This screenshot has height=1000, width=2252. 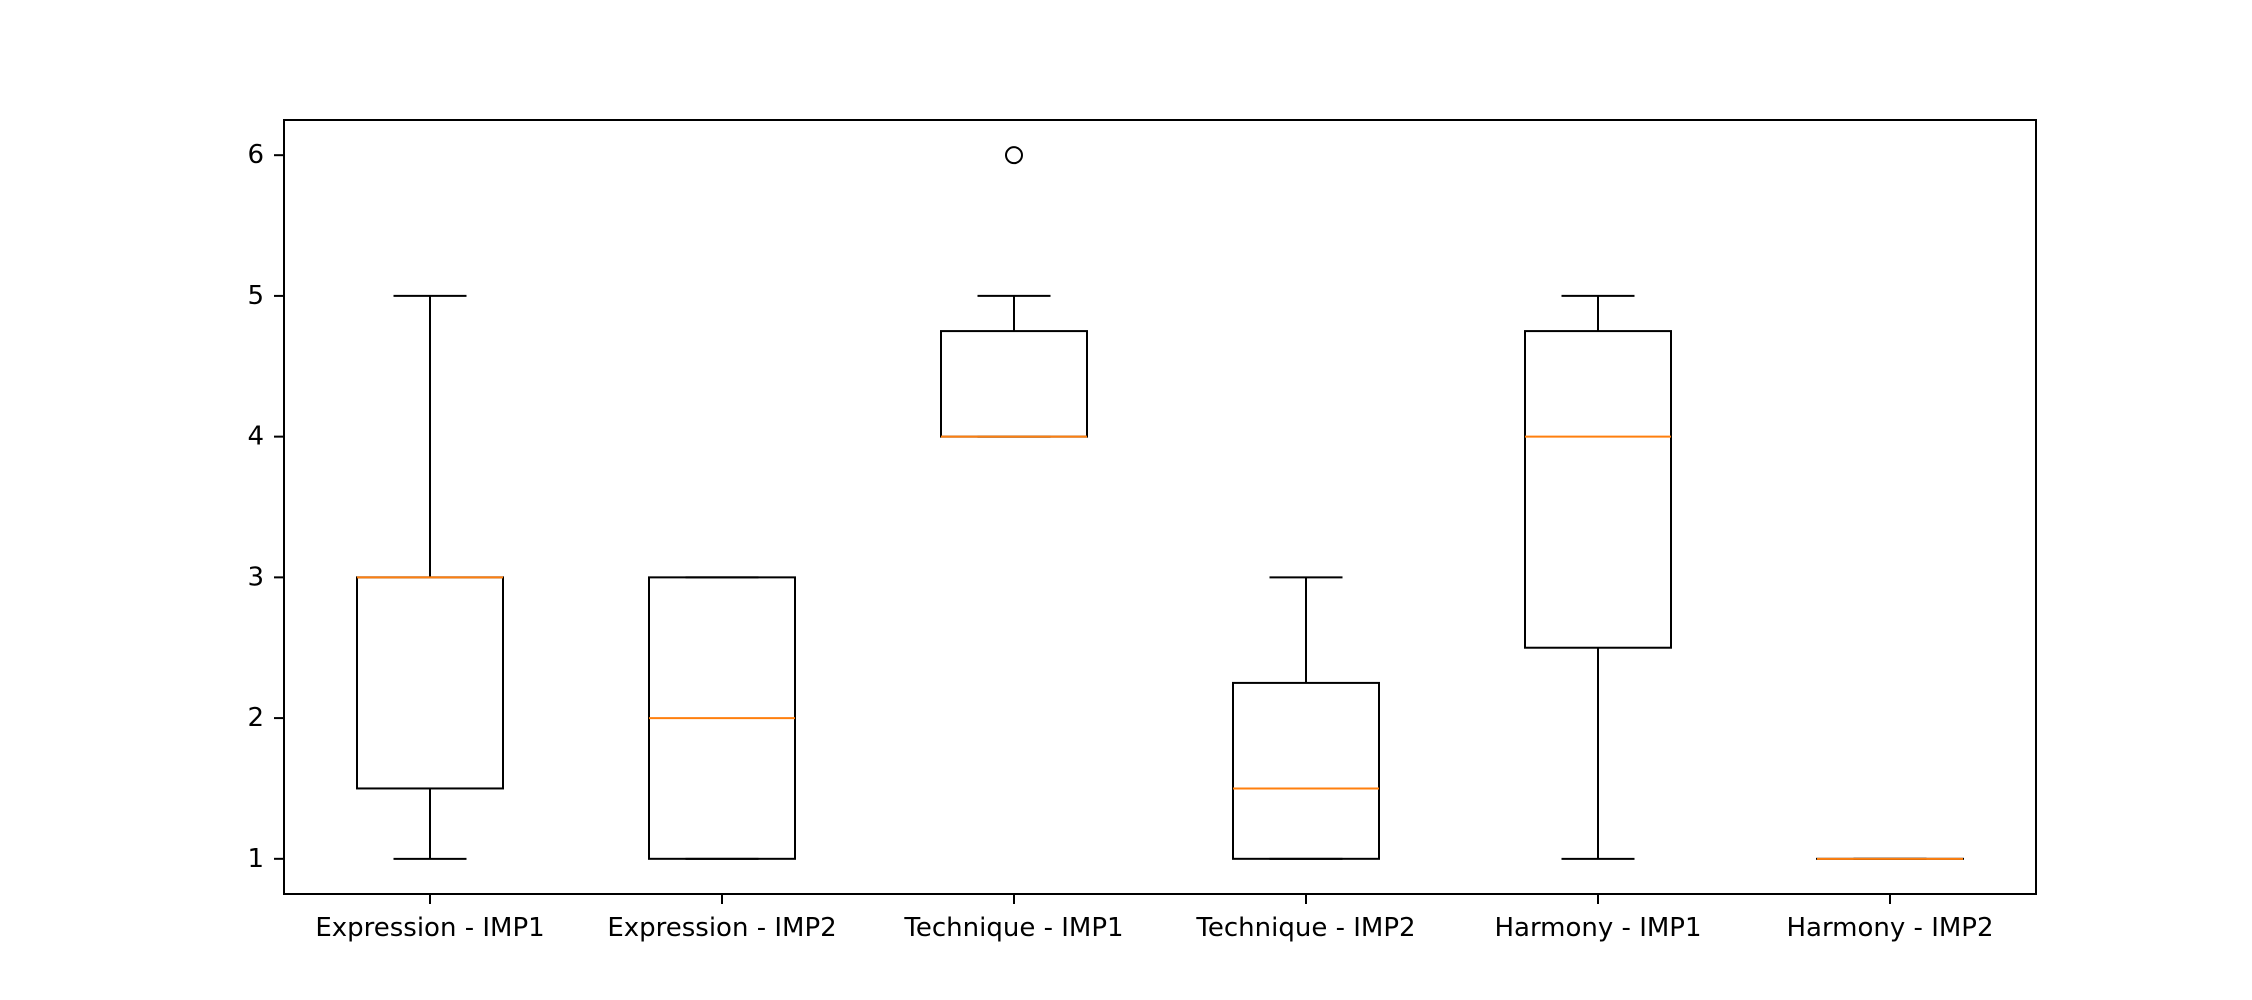 What do you see at coordinates (255, 296) in the screenshot?
I see `y-tick-label: 5` at bounding box center [255, 296].